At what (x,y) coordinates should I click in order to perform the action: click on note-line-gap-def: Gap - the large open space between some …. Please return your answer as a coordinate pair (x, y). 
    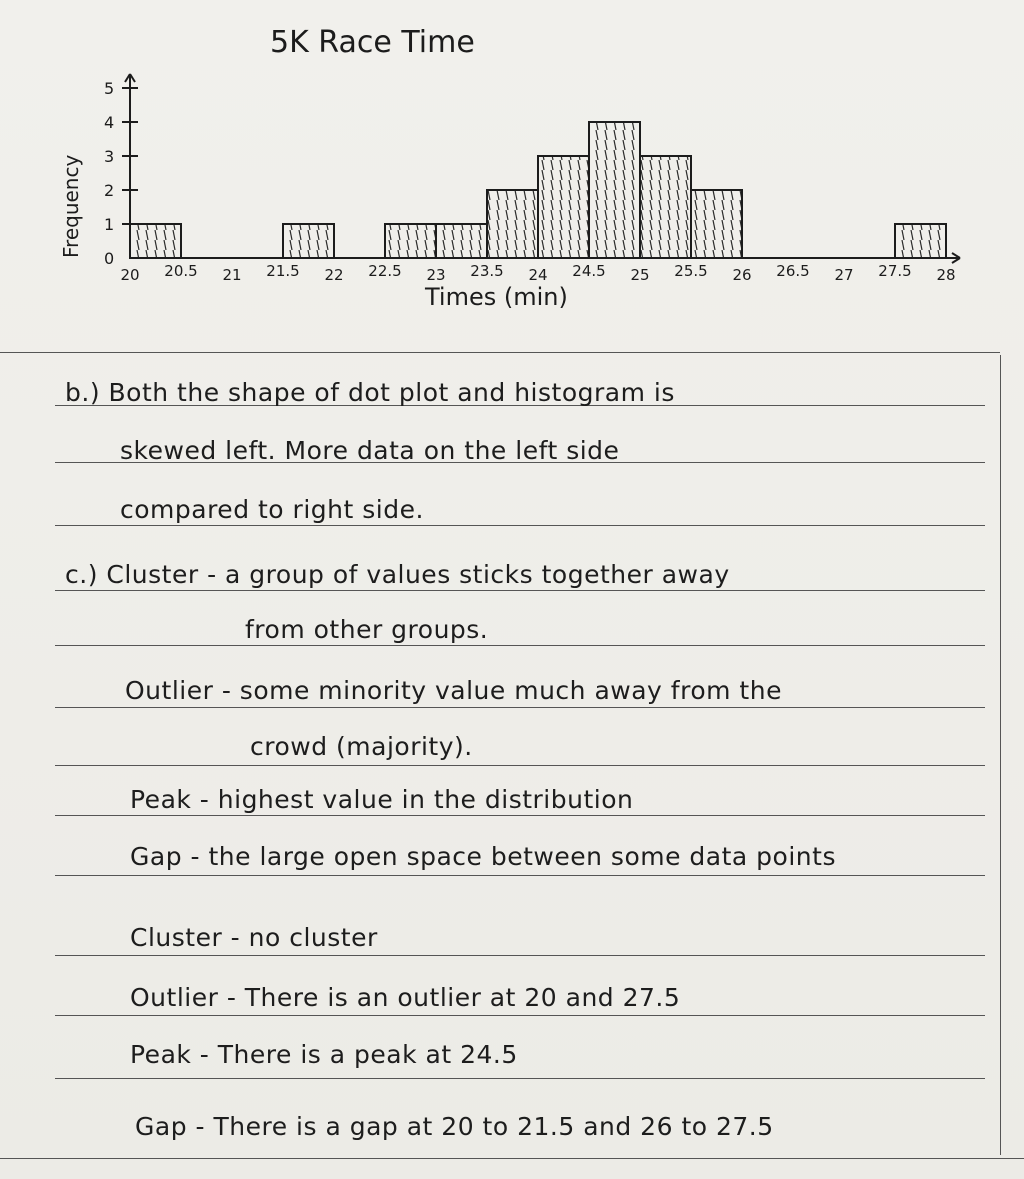
    Looking at the image, I should click on (483, 856).